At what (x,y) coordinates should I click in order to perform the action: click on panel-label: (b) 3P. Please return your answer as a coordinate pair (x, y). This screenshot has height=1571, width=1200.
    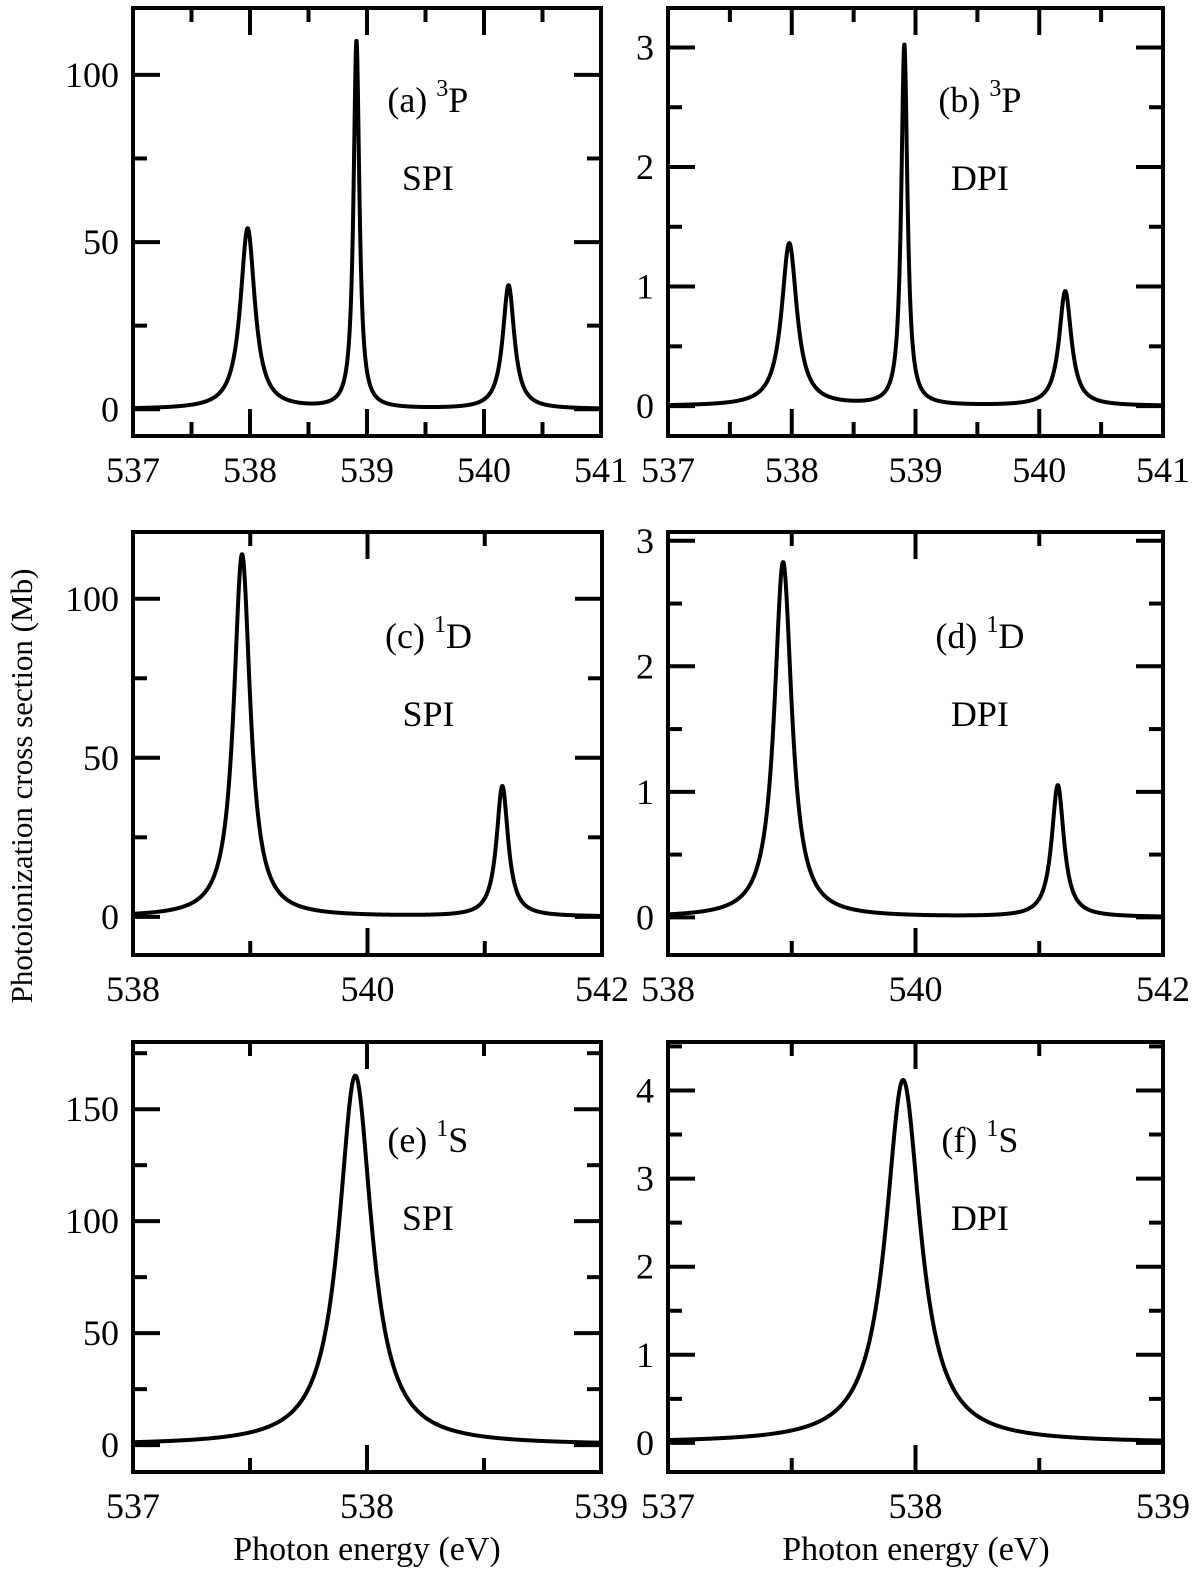
    Looking at the image, I should click on (979, 98).